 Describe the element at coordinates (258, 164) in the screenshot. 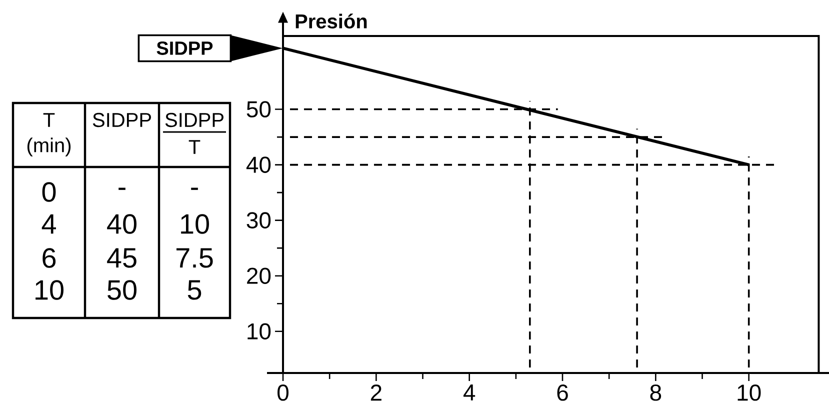

I see `y-tick-label: 40` at that location.